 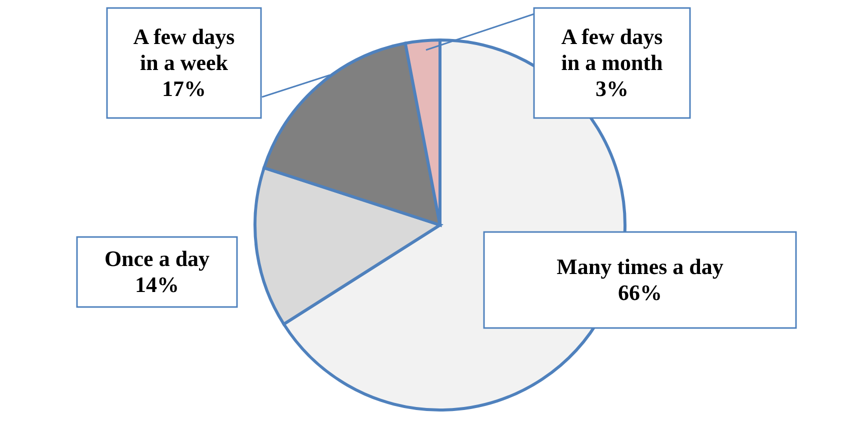 What do you see at coordinates (640, 292) in the screenshot?
I see `data-label: 66%` at bounding box center [640, 292].